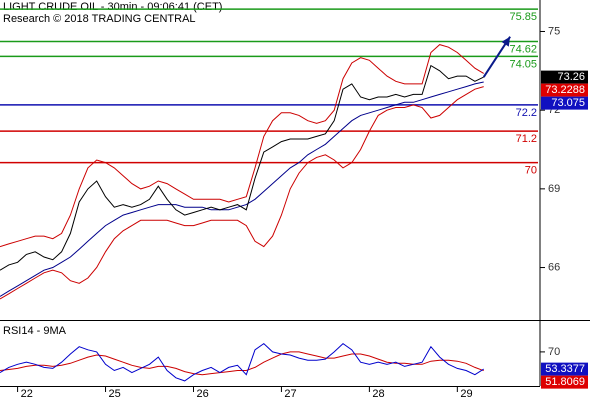 The width and height of the screenshot is (590, 400). What do you see at coordinates (115, 394) in the screenshot?
I see `x-tick-label: 25` at bounding box center [115, 394].